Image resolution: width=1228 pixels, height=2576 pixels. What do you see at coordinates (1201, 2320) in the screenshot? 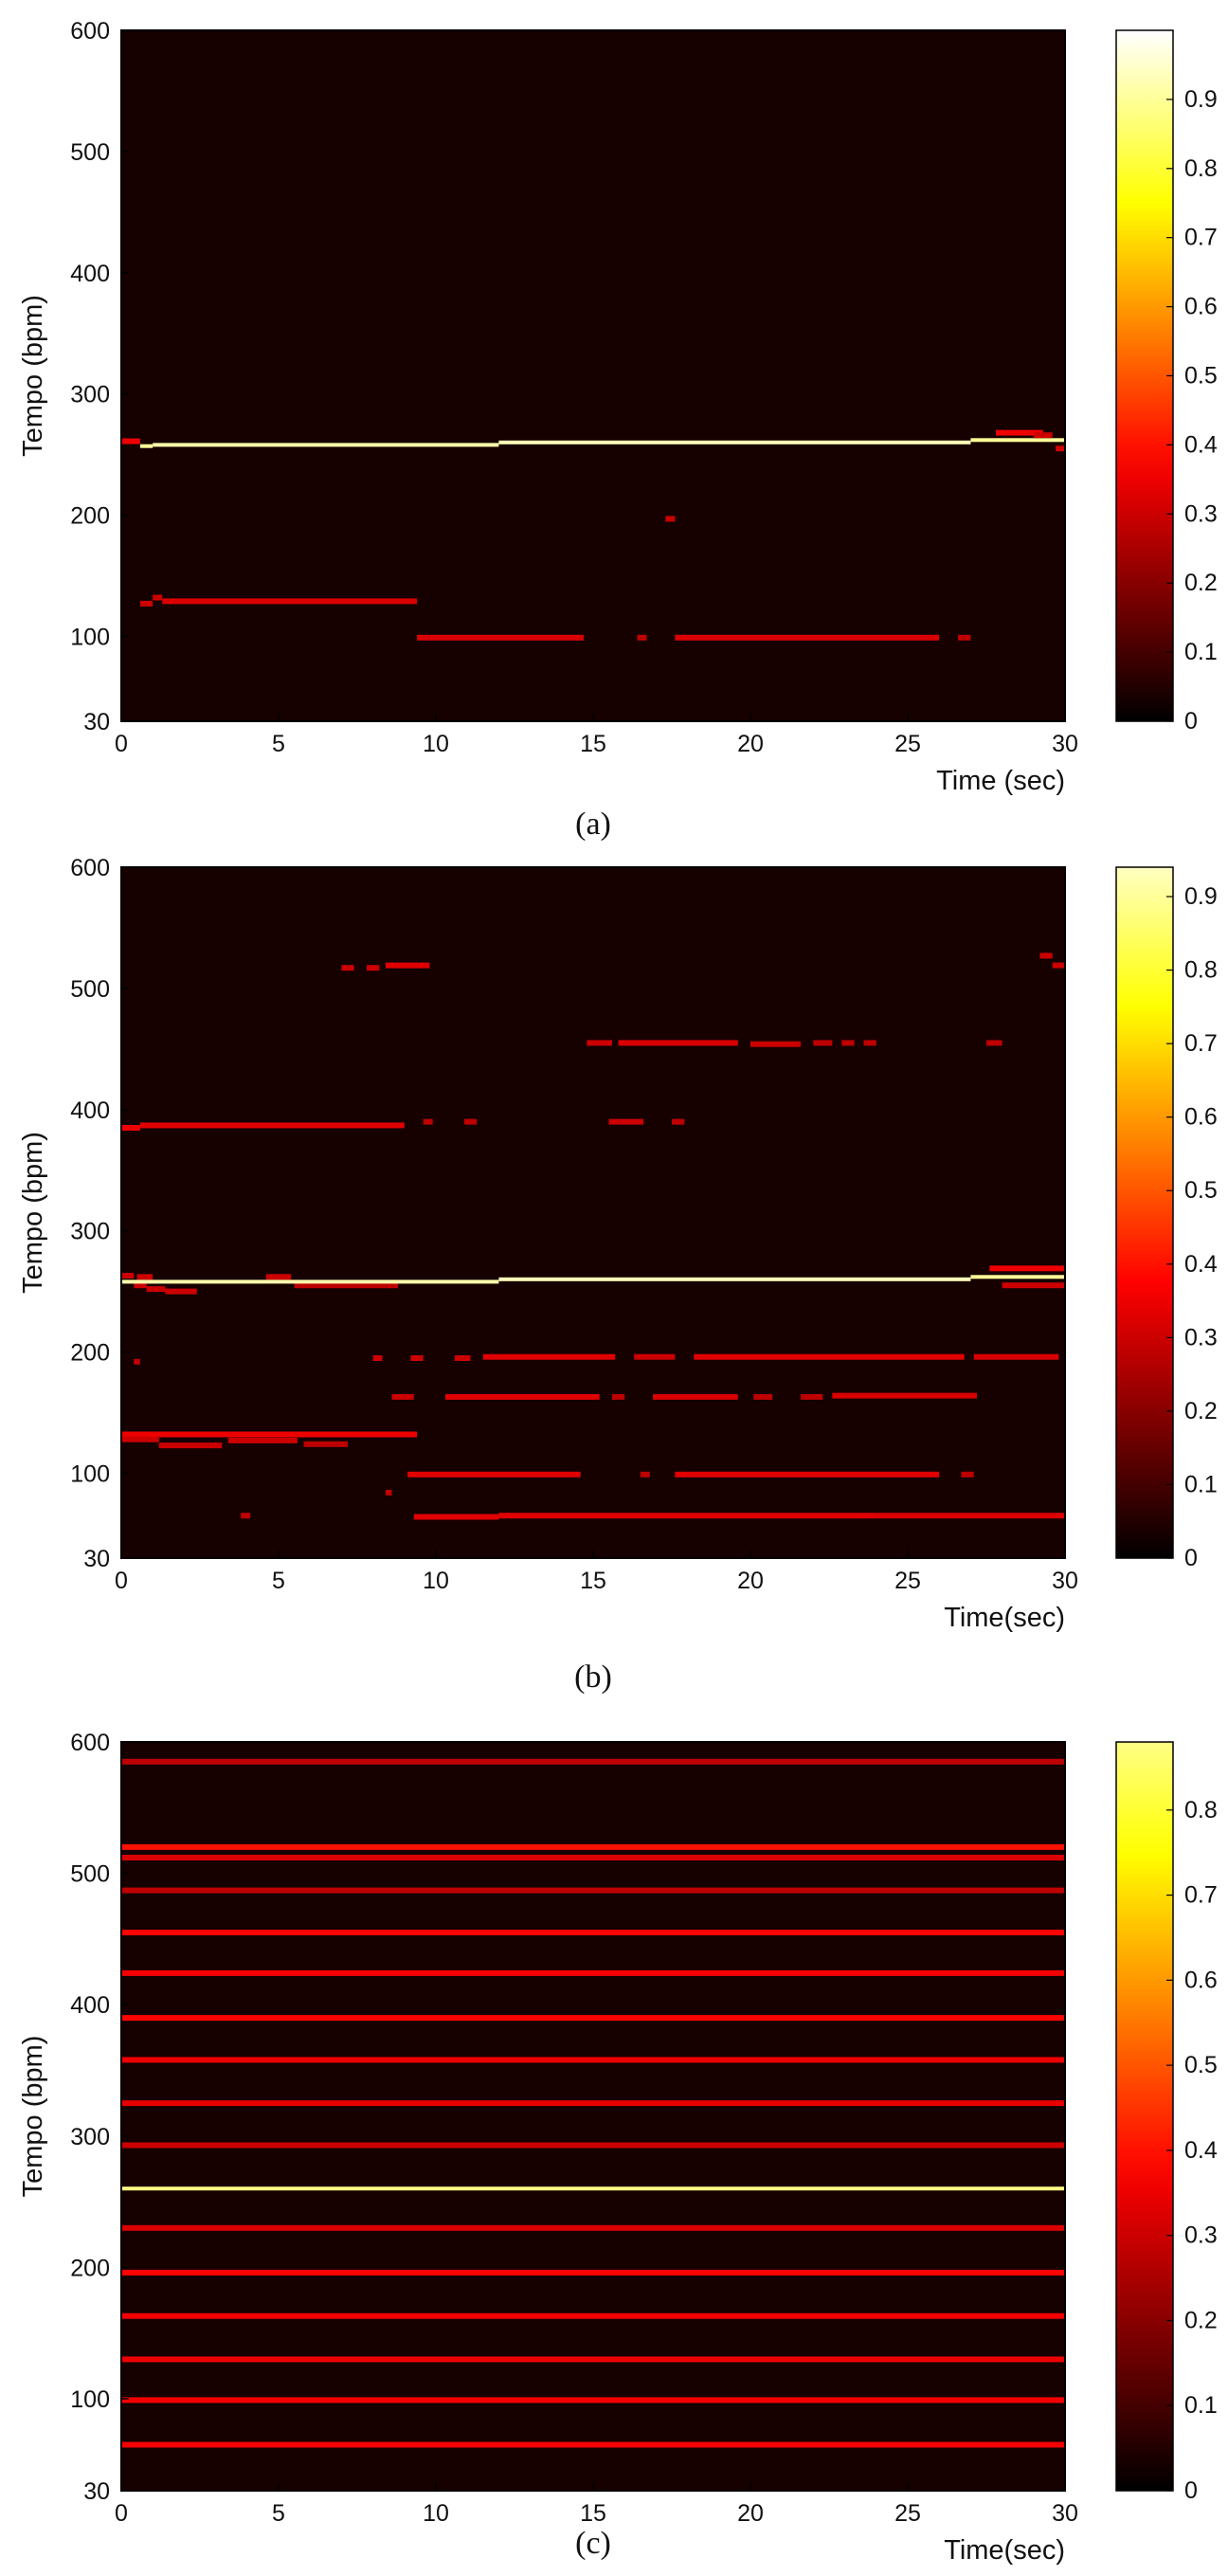
I see `colorbar-tick-label: 0.2` at bounding box center [1201, 2320].